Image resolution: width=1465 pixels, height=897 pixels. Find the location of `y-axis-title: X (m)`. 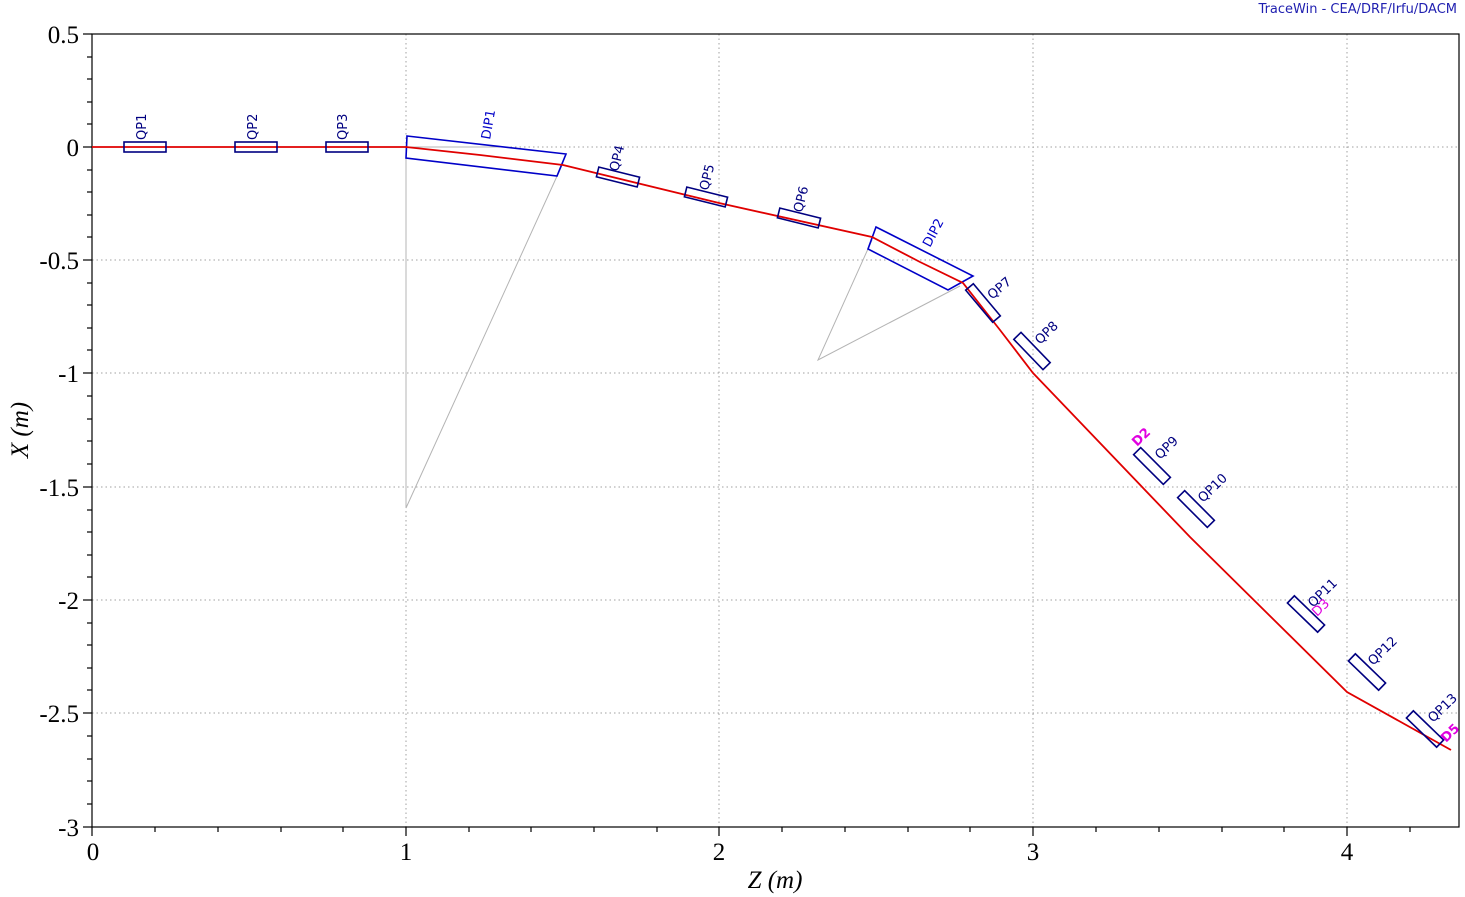

y-axis-title: X (m) is located at coordinates (20, 430).